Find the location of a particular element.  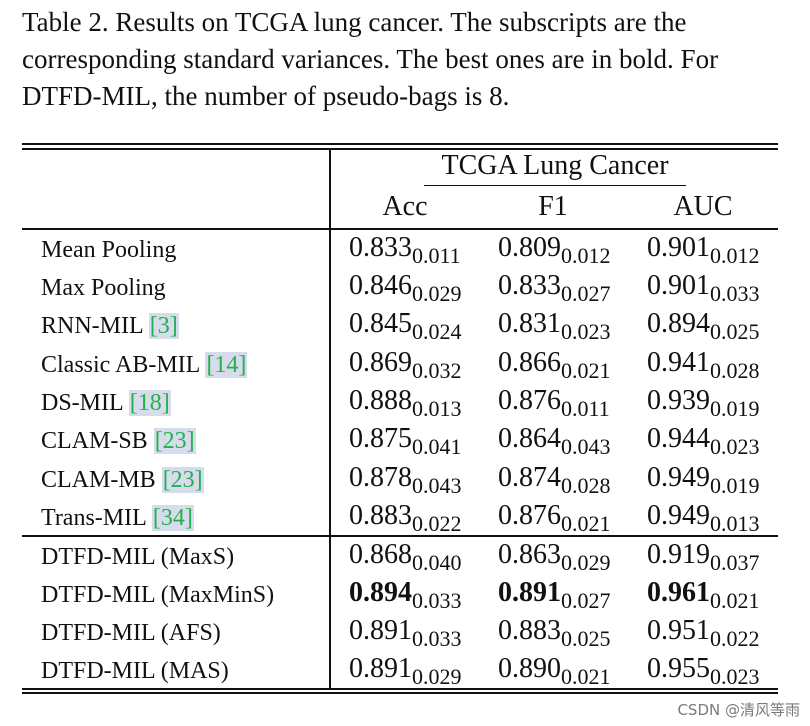

cell-f1: 0.8900.021 is located at coordinates (554, 670).